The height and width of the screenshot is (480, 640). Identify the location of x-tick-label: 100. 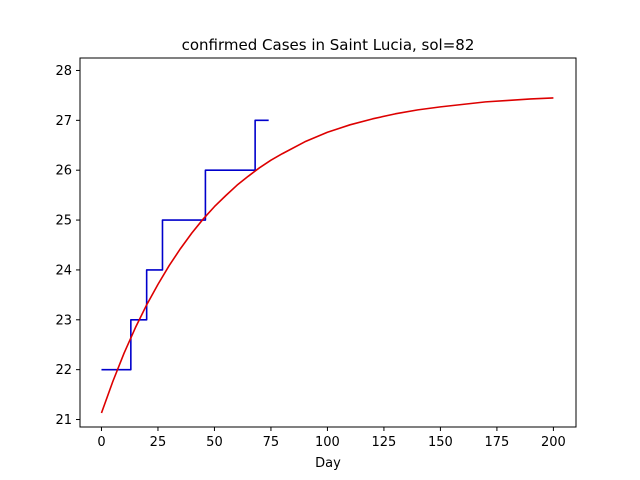
(327, 442).